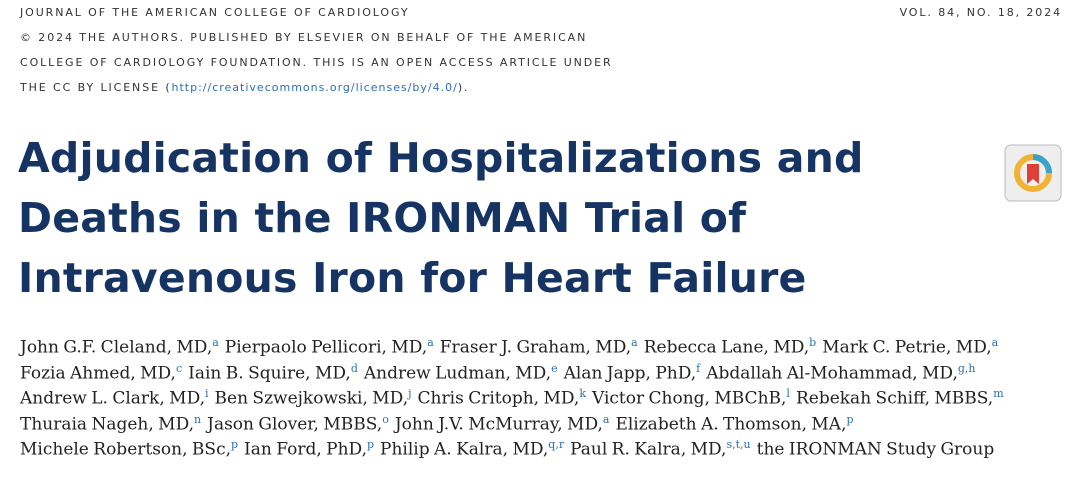 The height and width of the screenshot is (491, 1080). I want to click on affiliation: j, so click(410, 393).